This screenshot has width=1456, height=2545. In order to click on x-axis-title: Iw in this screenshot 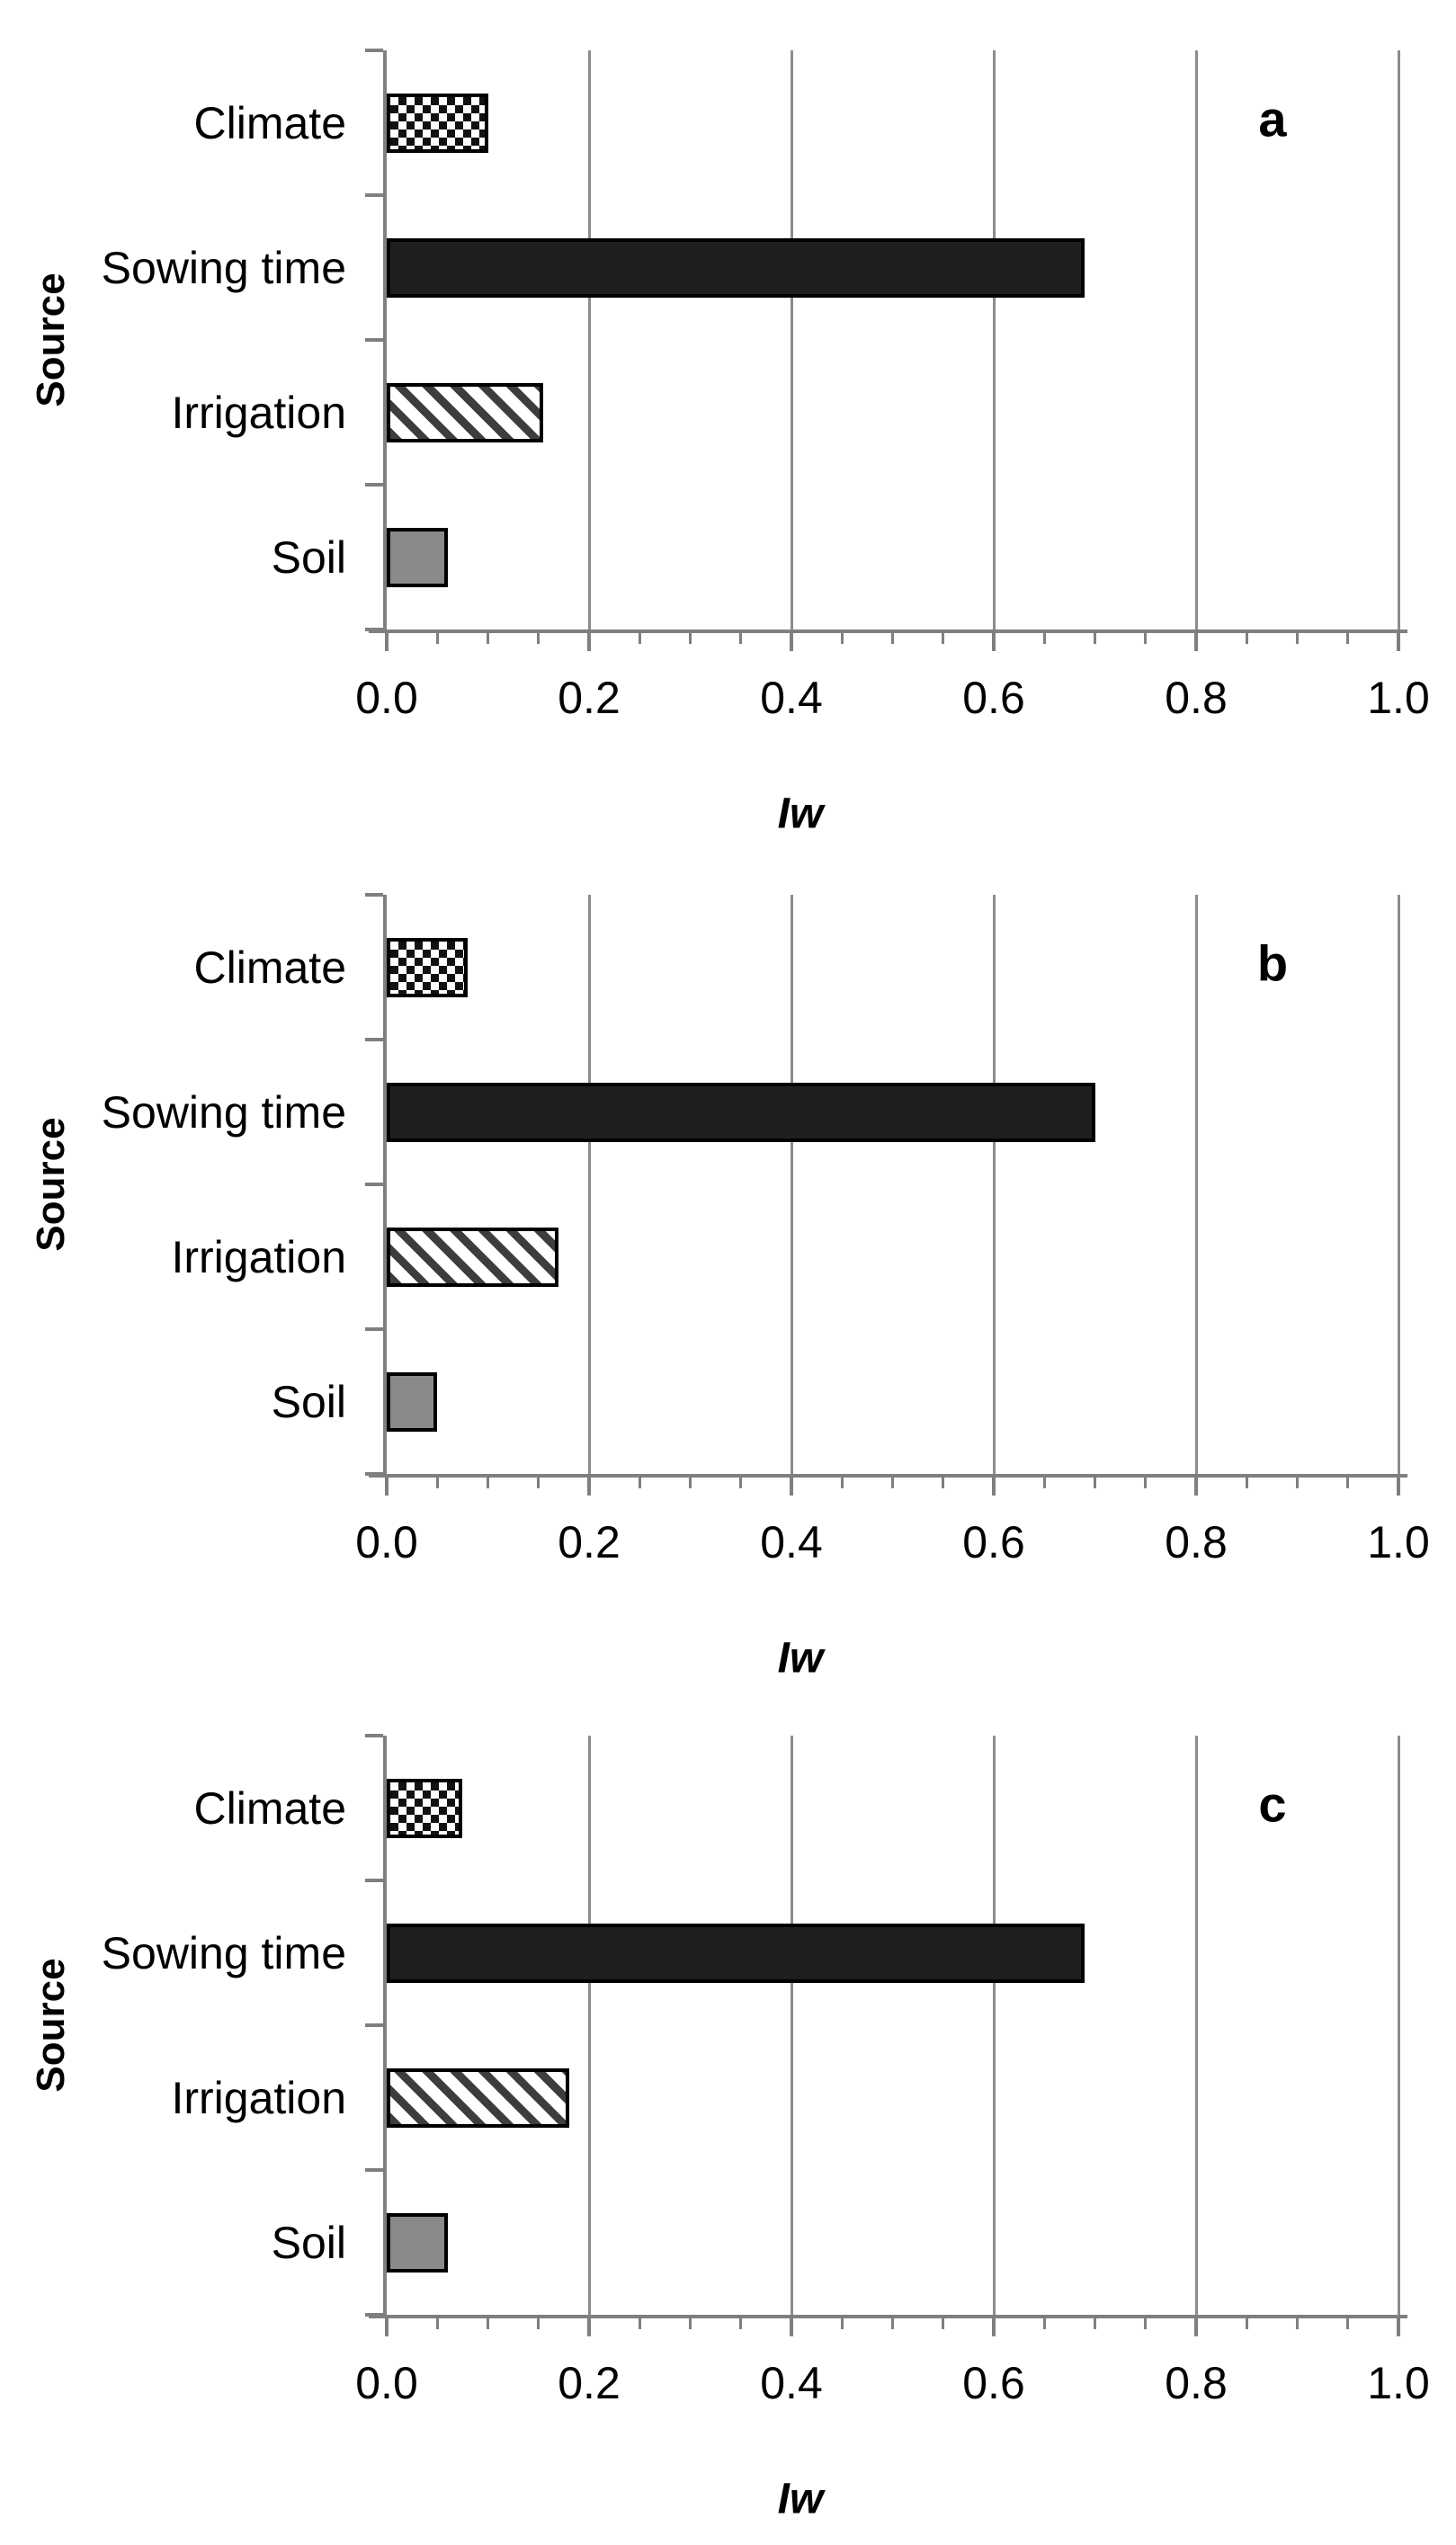, I will do `click(800, 1658)`.